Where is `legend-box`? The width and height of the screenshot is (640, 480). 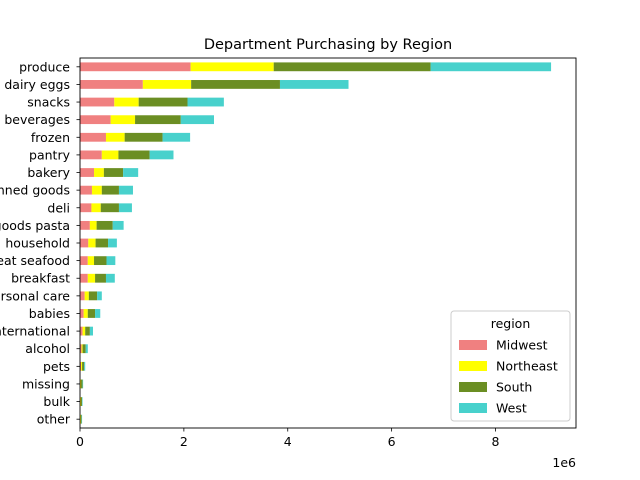
legend-box is located at coordinates (510, 366).